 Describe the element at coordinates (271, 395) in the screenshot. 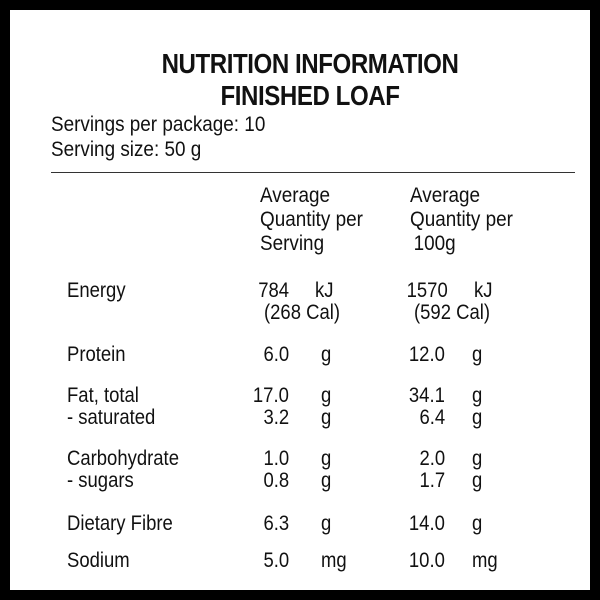

I see `fat-serving-value: 17.0` at that location.